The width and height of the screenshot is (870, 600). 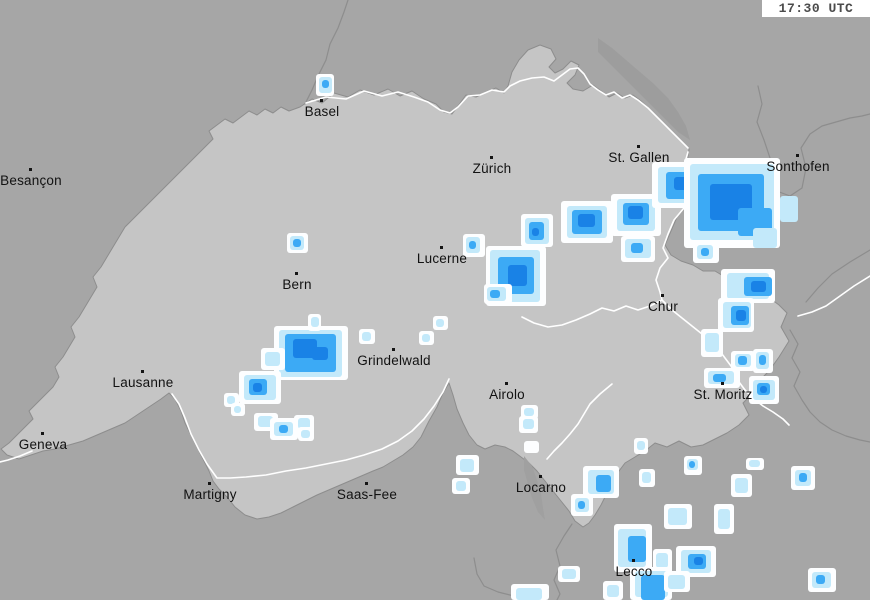 I want to click on city-label: Bern, so click(x=297, y=284).